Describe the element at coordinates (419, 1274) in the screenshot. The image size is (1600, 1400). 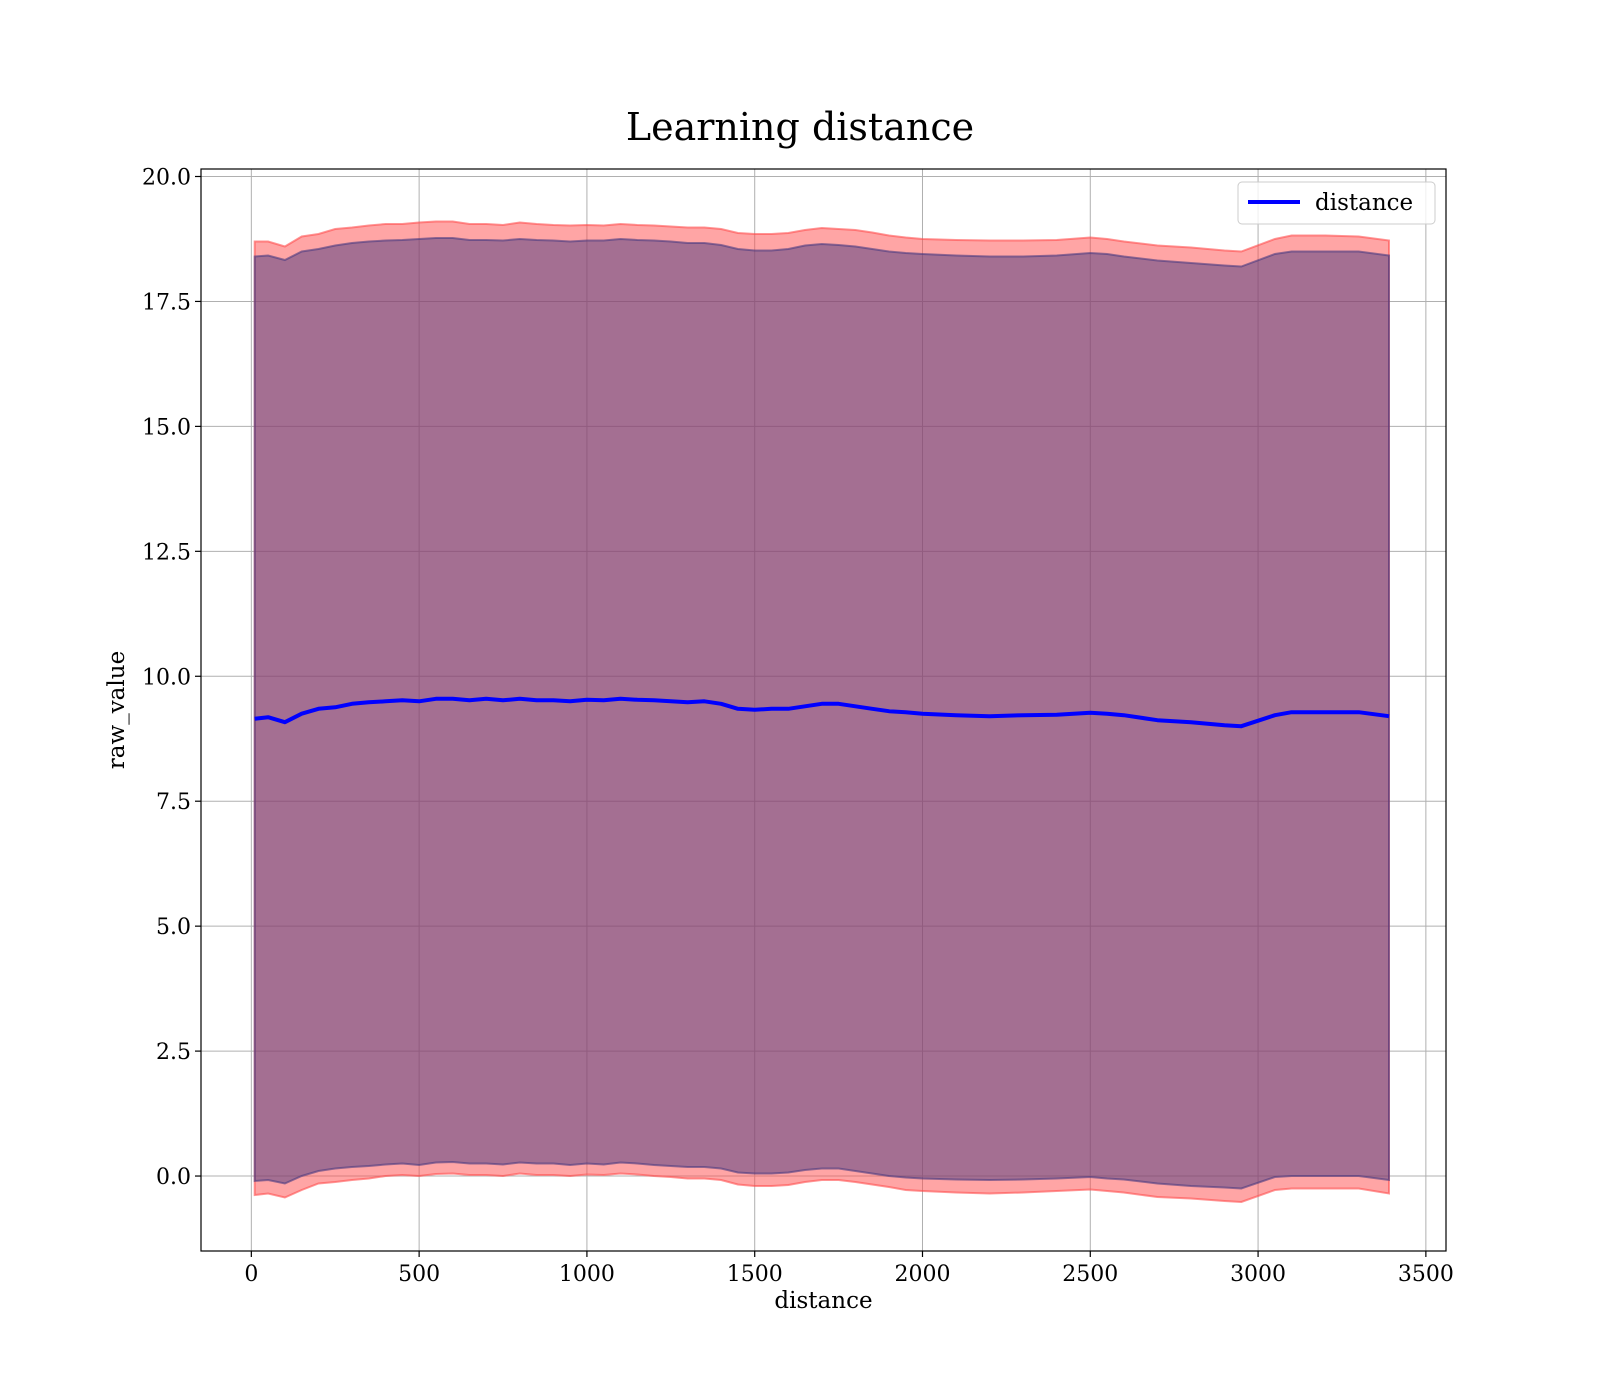
I see `x-tick-label: 500` at that location.